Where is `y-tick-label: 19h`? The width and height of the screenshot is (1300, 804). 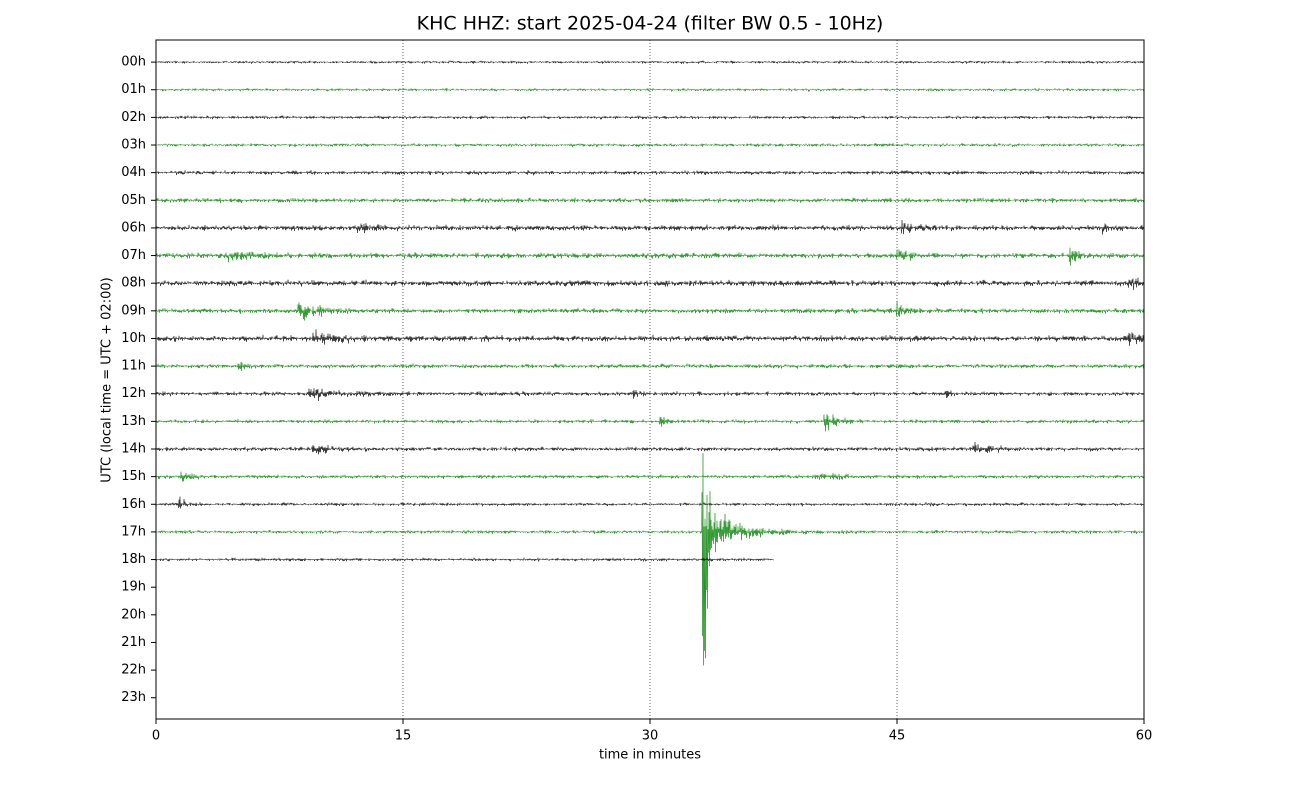 y-tick-label: 19h is located at coordinates (133, 587).